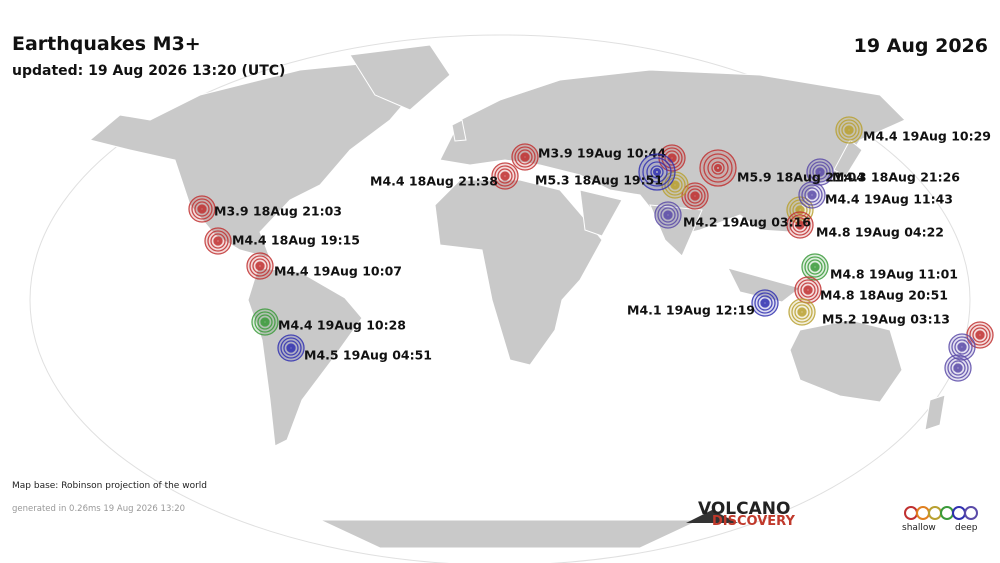 This screenshot has width=1000, height=563. What do you see at coordinates (106, 44) in the screenshot?
I see `title: Earthquakes M3+` at bounding box center [106, 44].